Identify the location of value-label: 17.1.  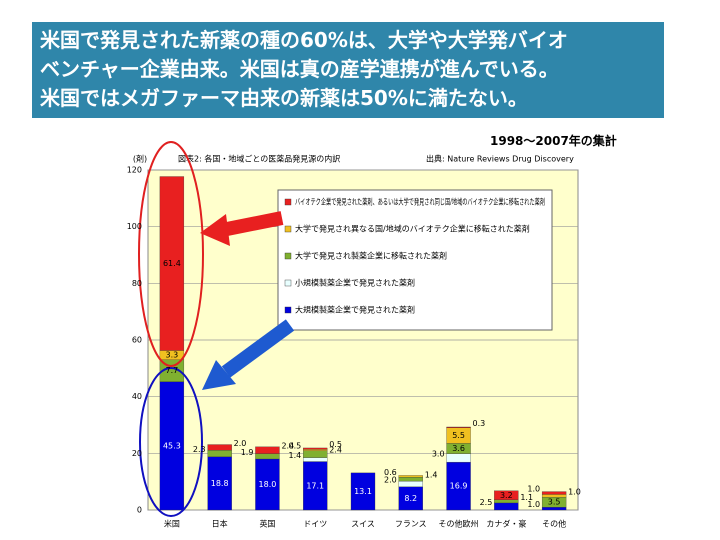
(315, 485).